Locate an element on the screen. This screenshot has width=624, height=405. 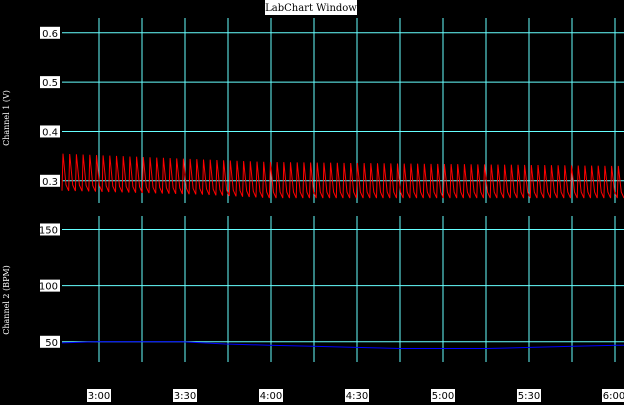
ytick-label: 50 is located at coordinates (51, 343).